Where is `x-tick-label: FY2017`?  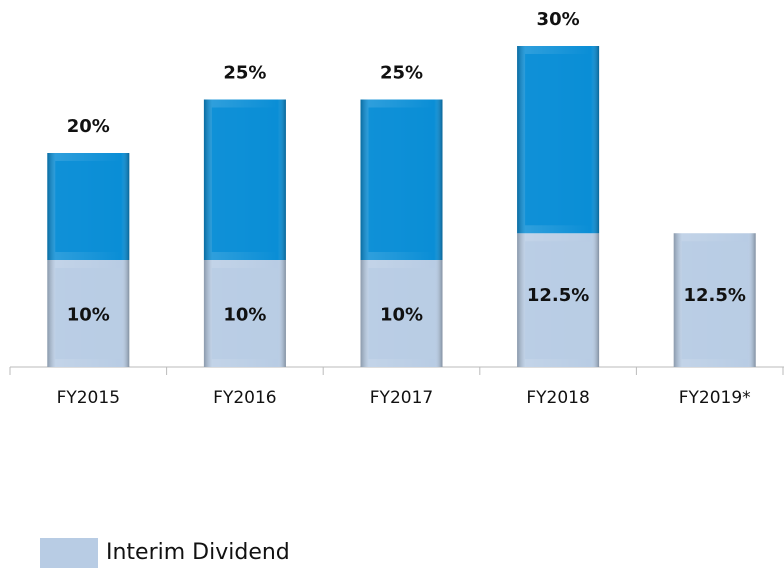
x-tick-label: FY2017 is located at coordinates (401, 398).